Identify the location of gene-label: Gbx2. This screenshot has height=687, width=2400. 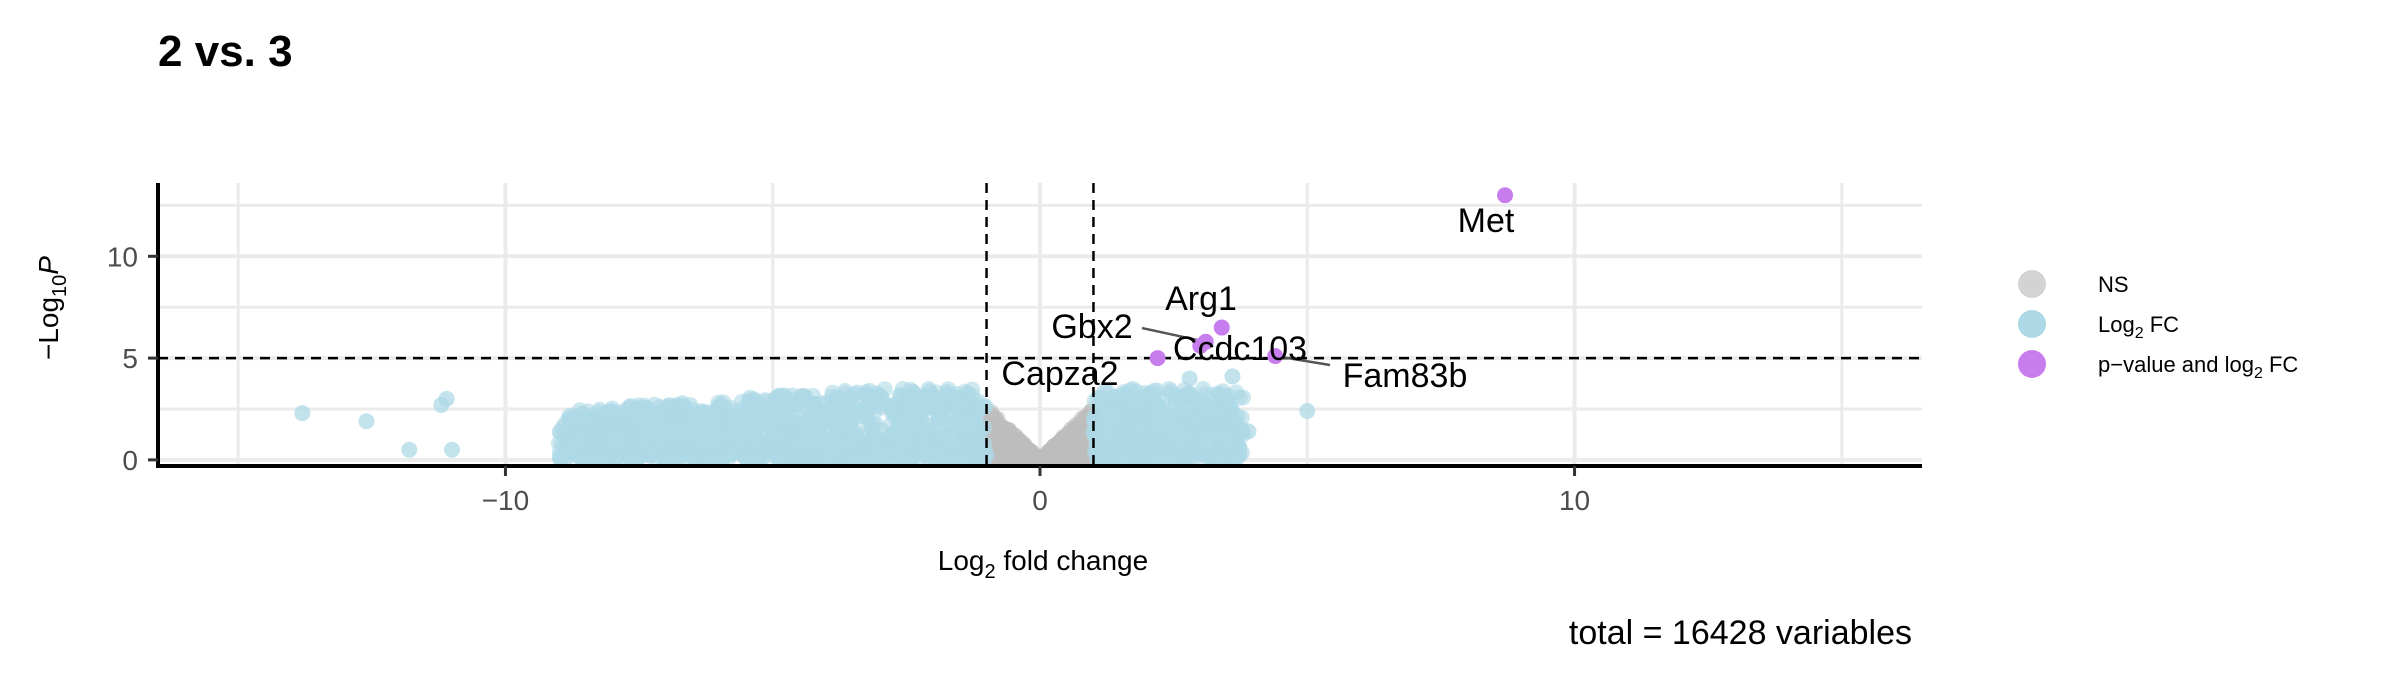
(1091, 327).